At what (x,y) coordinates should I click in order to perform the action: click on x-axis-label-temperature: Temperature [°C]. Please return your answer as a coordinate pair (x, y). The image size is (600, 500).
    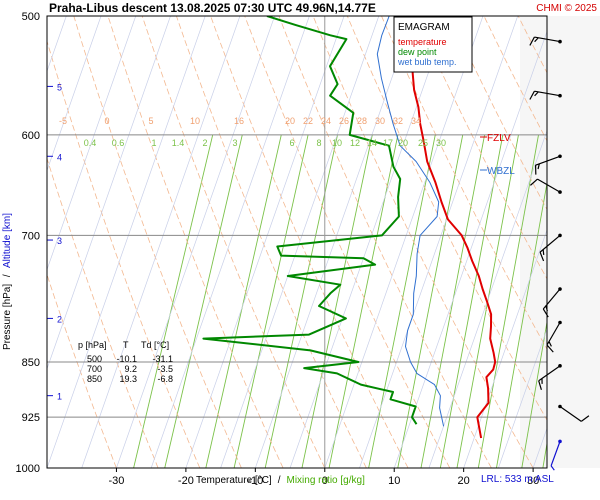
    Looking at the image, I should click on (234, 480).